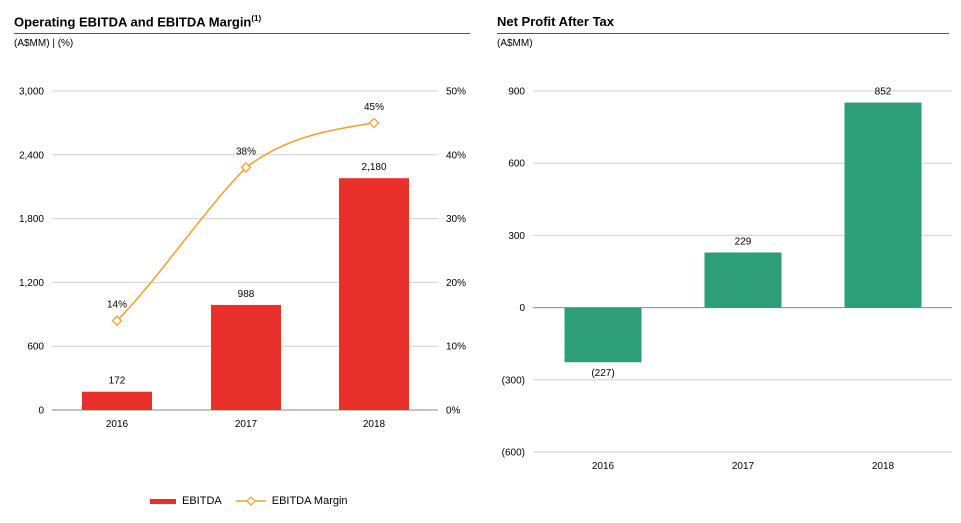 Image resolution: width=961 pixels, height=523 pixels. Describe the element at coordinates (515, 43) in the screenshot. I see `npat-chart-subtitle: (A$MM)` at that location.